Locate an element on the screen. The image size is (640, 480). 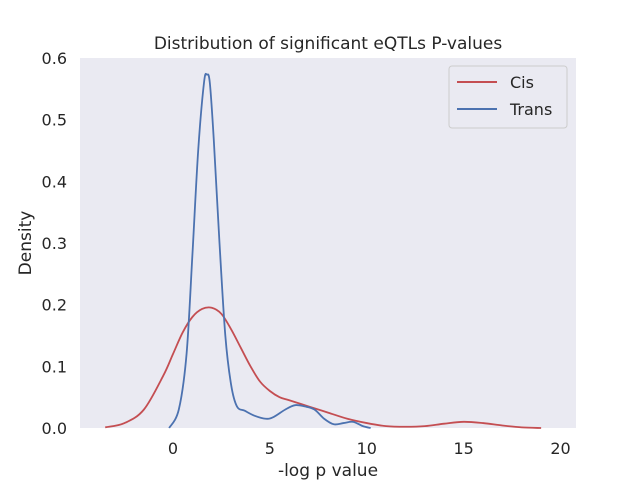
y-tick-labels: 0.0 0.1 0.2 0.3 0.4 0.5 0.6 is located at coordinates (54, 243).